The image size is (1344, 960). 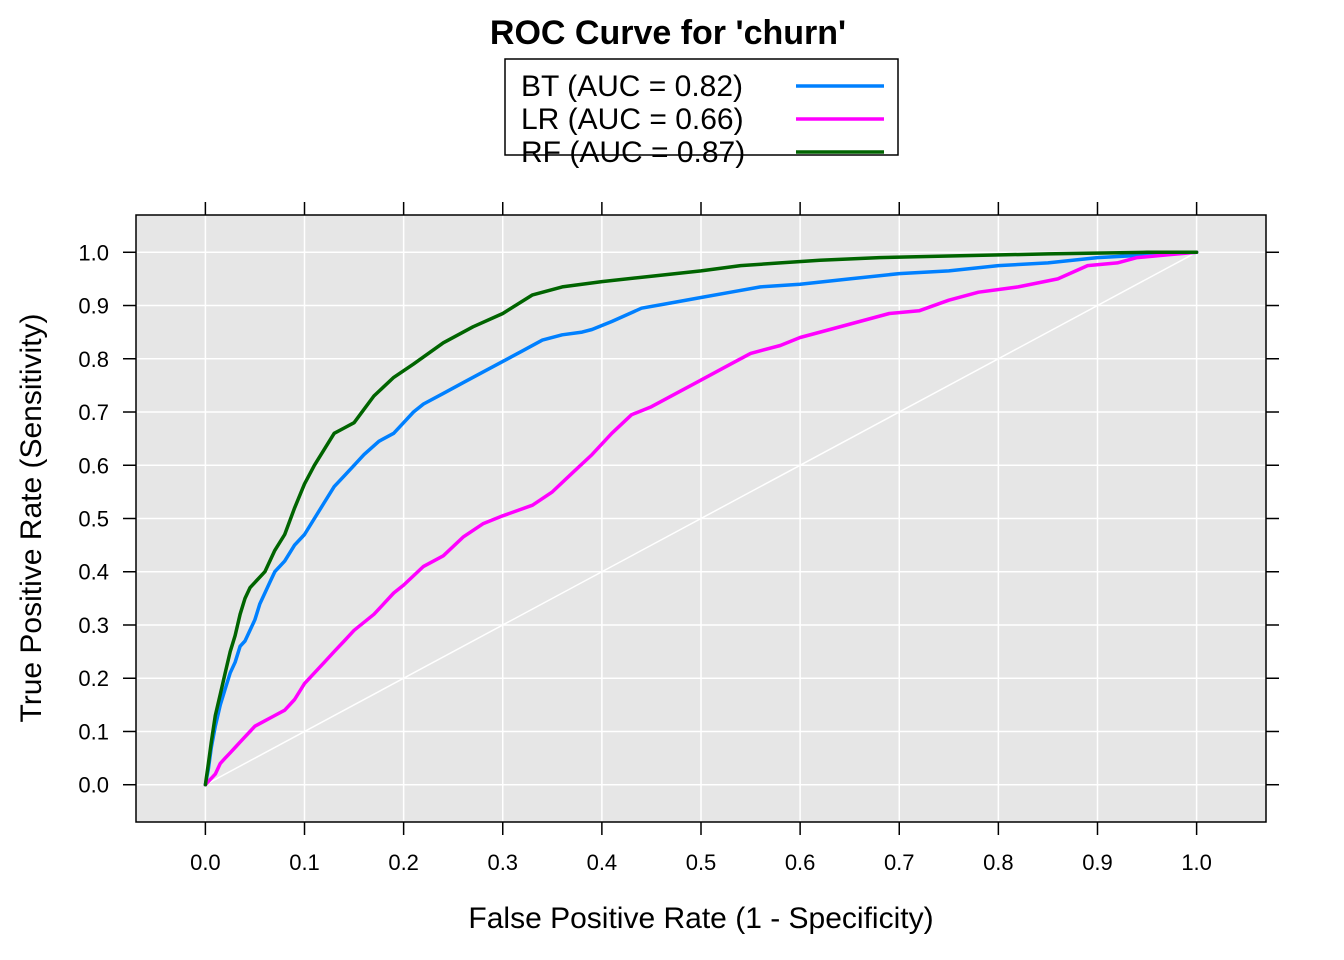 I want to click on y-tick-label: 0.3, so click(x=93, y=625).